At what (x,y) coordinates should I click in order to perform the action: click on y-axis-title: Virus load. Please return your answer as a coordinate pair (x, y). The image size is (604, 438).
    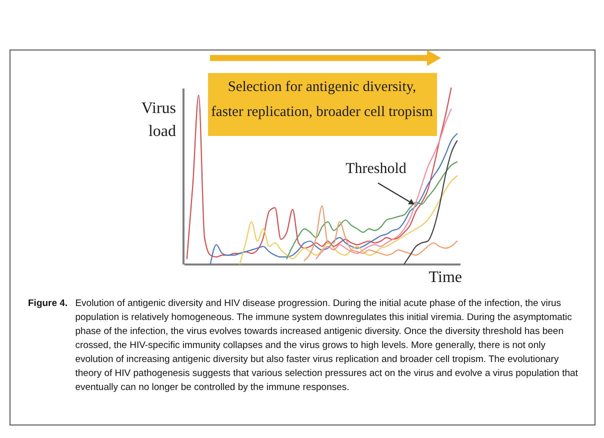
    Looking at the image, I should click on (158, 120).